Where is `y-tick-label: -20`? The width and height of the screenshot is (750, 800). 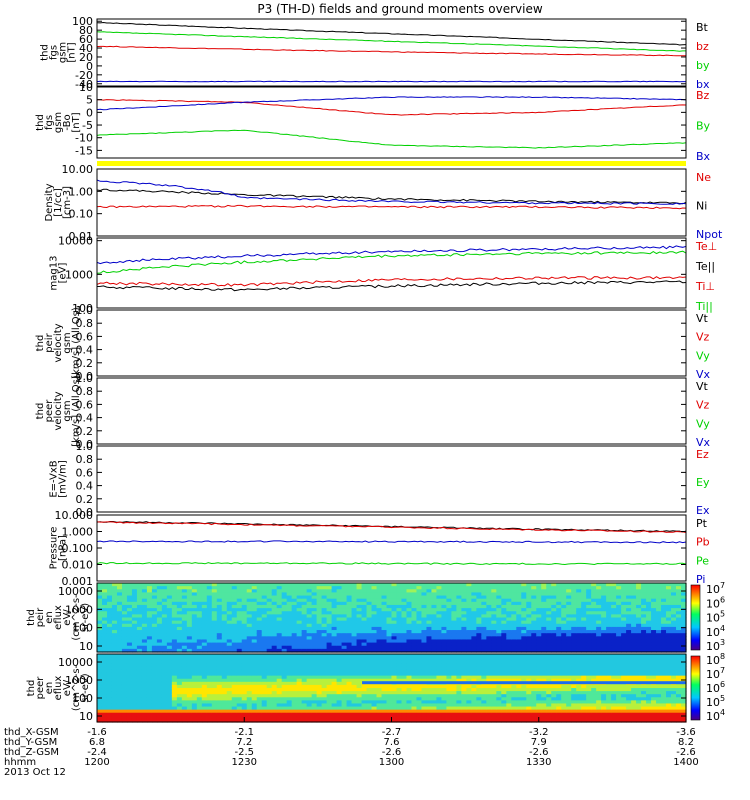 y-tick-label: -20 is located at coordinates (84, 75).